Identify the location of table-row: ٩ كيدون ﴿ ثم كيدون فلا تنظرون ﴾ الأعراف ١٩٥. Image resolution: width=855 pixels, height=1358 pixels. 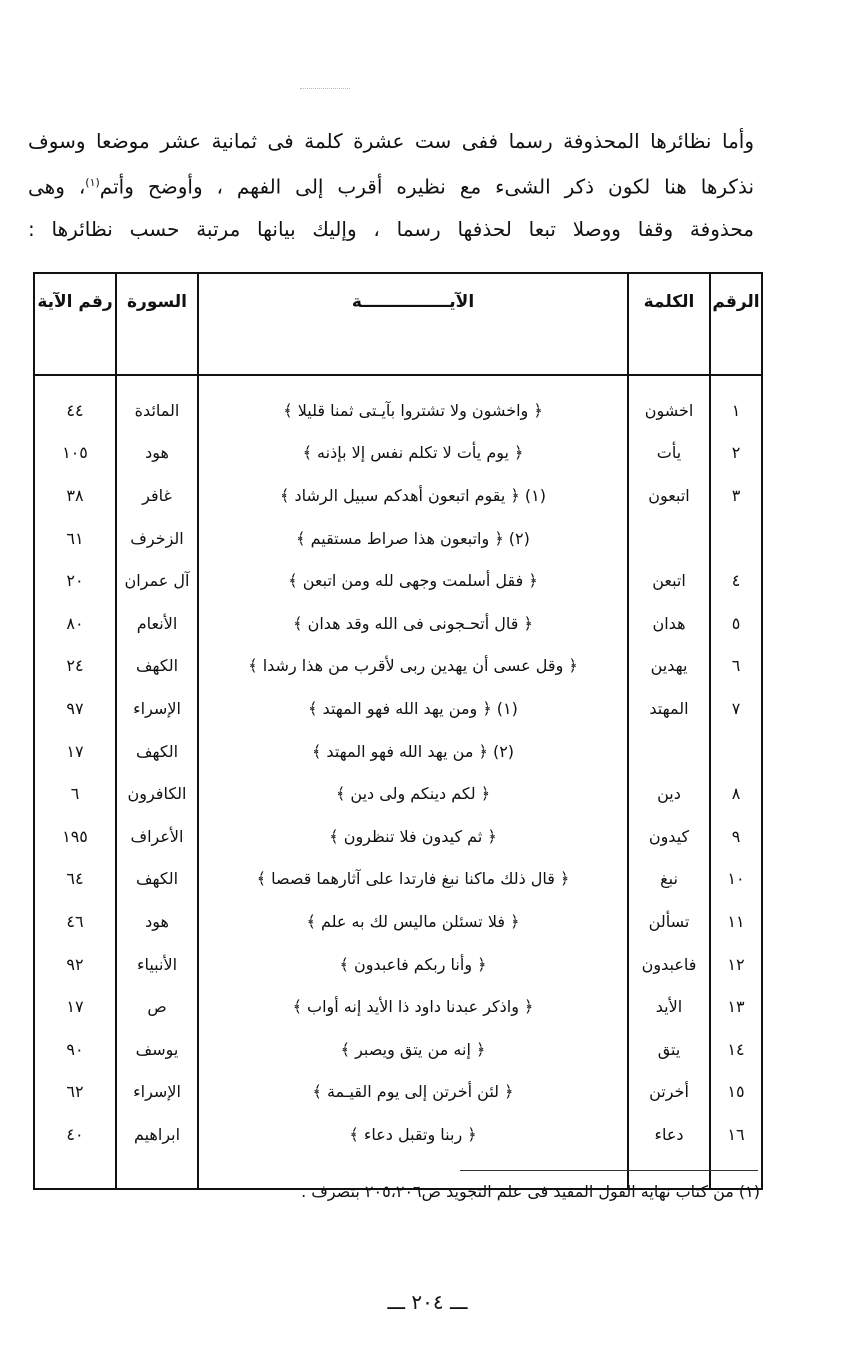
(398, 836).